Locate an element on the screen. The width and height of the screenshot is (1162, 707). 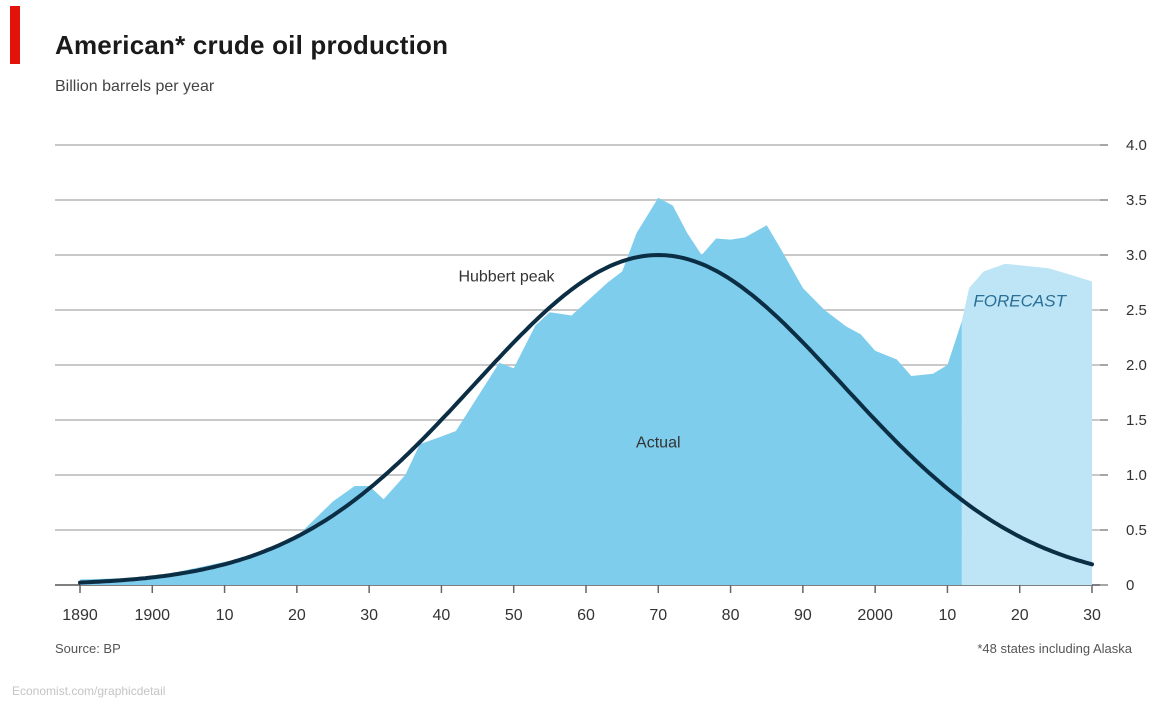
y-tick-label-1: 0.5 is located at coordinates (1136, 530).